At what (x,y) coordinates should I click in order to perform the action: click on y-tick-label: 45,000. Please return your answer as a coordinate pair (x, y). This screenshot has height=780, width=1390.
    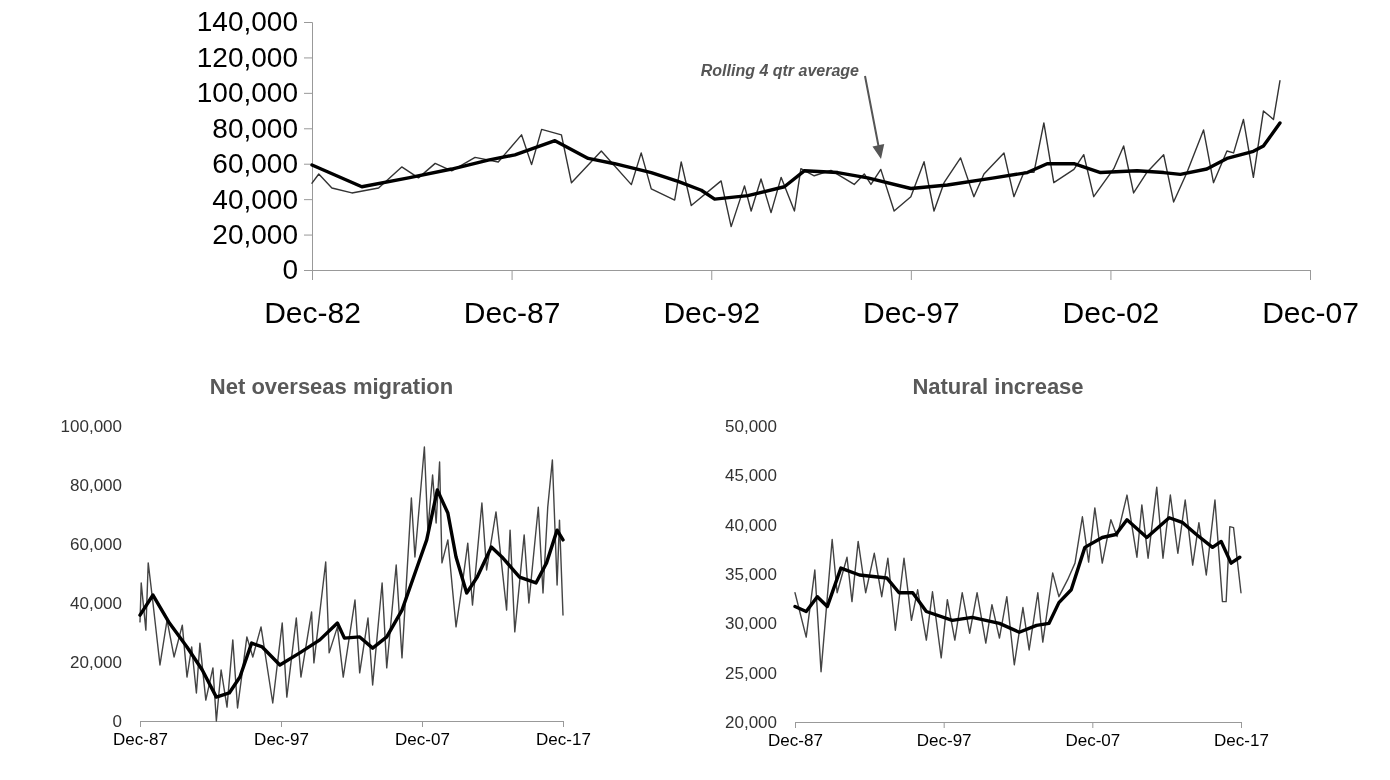
    Looking at the image, I should click on (751, 476).